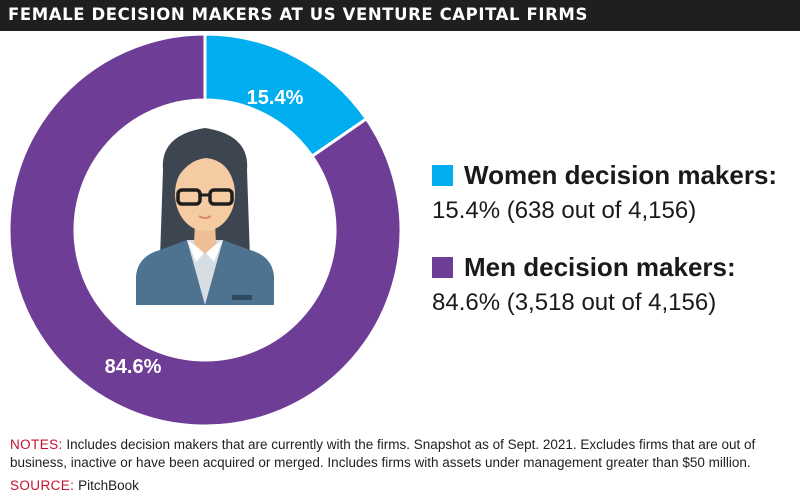 This screenshot has width=800, height=500. I want to click on source: SOURCE: PitchBook, so click(74, 485).